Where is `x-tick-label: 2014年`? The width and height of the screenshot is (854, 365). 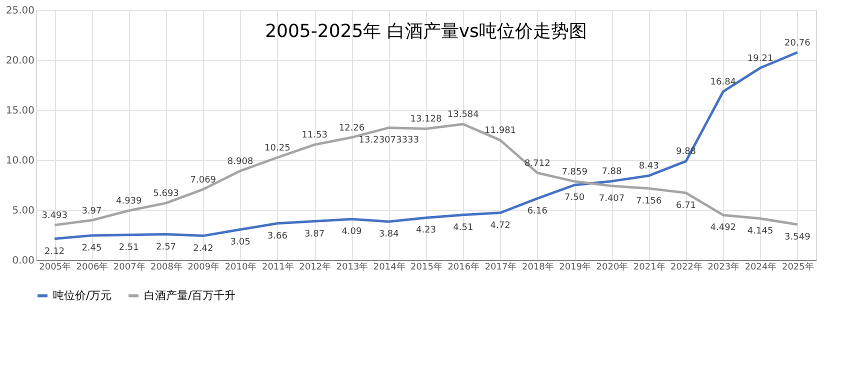
x-tick-label: 2014年 is located at coordinates (389, 267).